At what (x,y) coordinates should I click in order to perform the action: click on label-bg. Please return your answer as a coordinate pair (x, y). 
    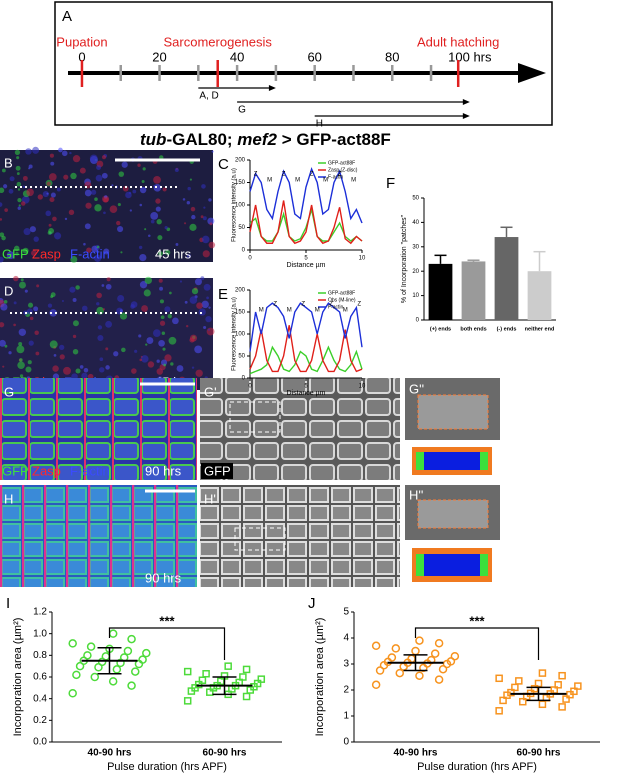
    Looking at the image, I should click on (217, 471).